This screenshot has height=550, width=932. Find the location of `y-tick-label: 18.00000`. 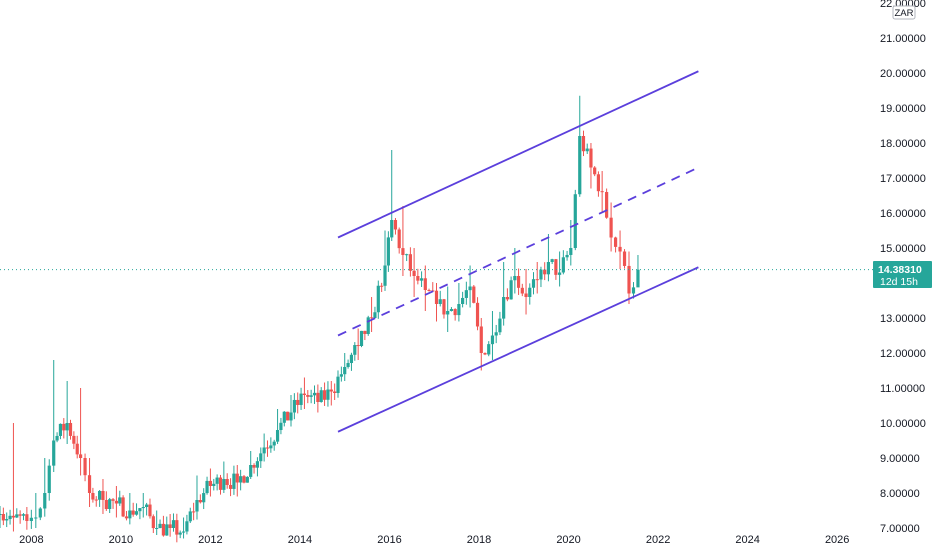

y-tick-label: 18.00000 is located at coordinates (903, 144).